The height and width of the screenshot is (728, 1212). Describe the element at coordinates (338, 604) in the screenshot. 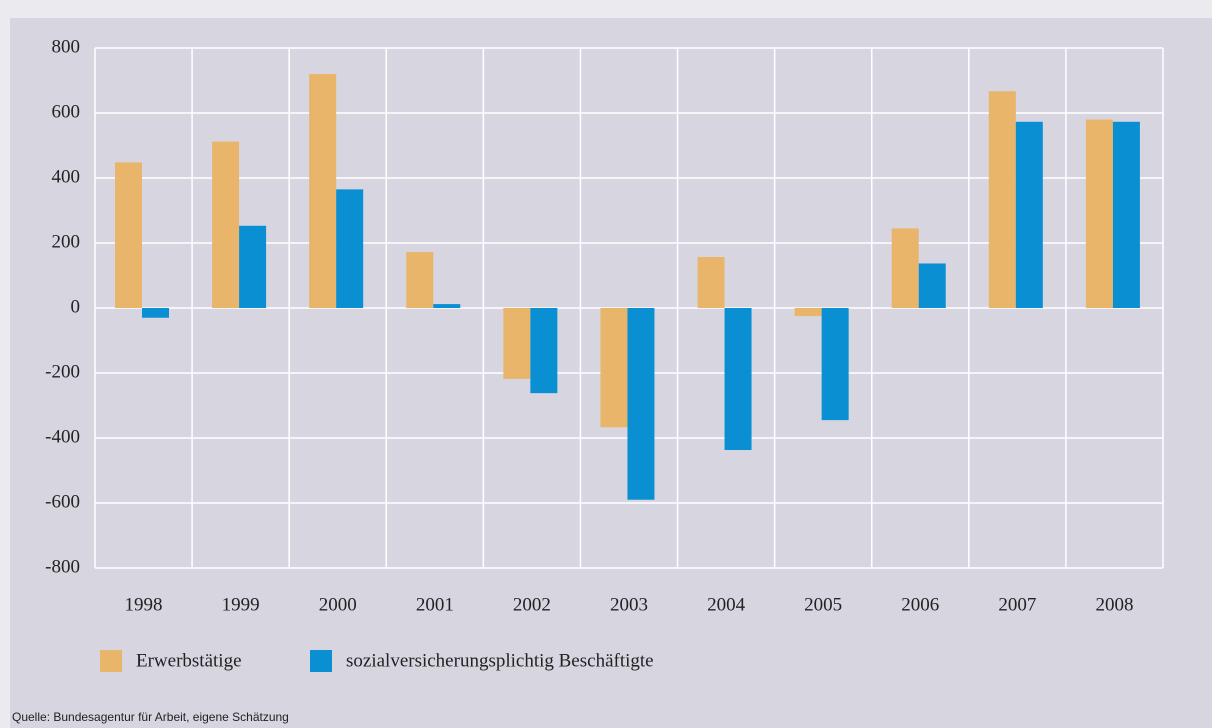

I see `x-tick-label: 2000` at that location.